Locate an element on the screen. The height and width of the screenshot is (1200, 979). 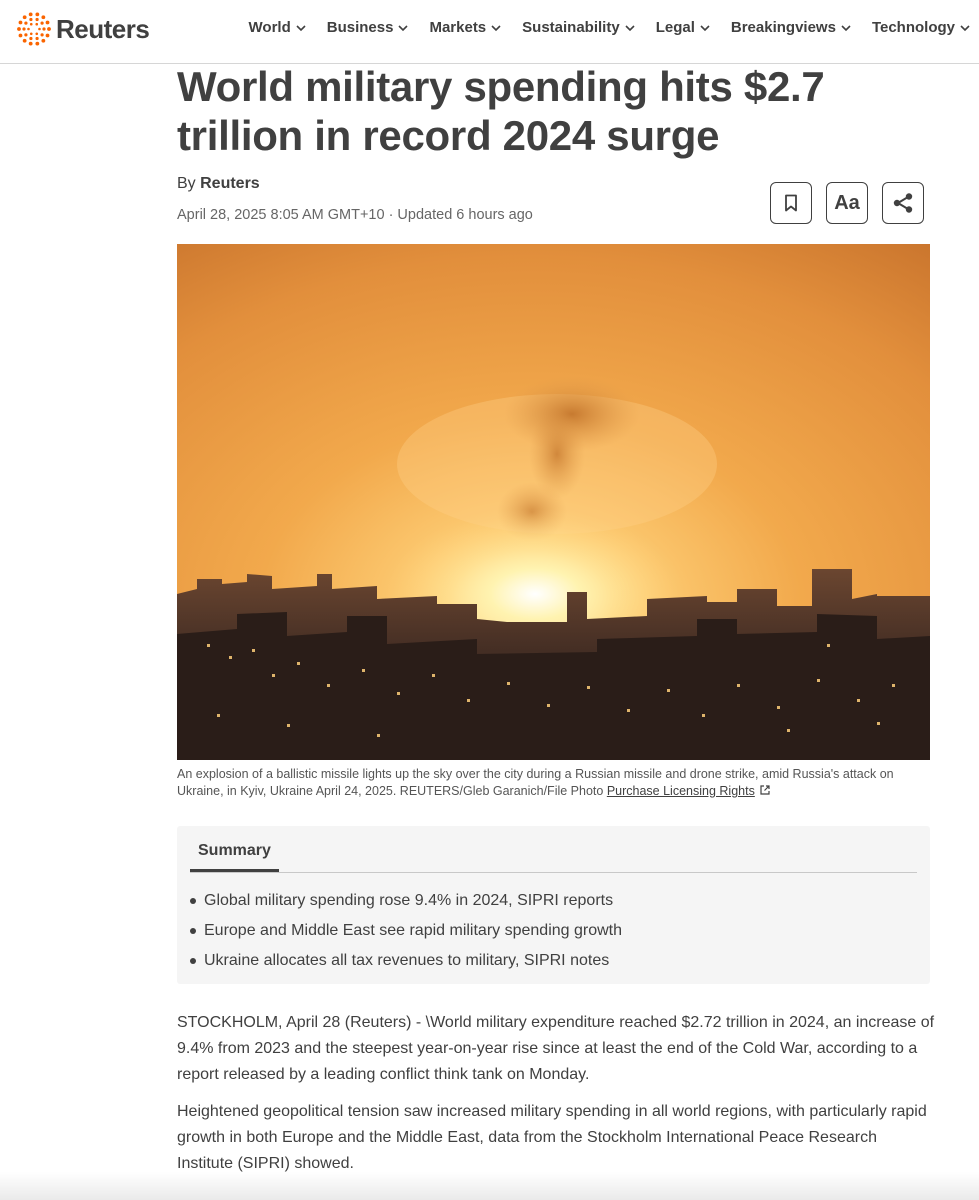
nav-item-legal: Legal is located at coordinates (683, 27).